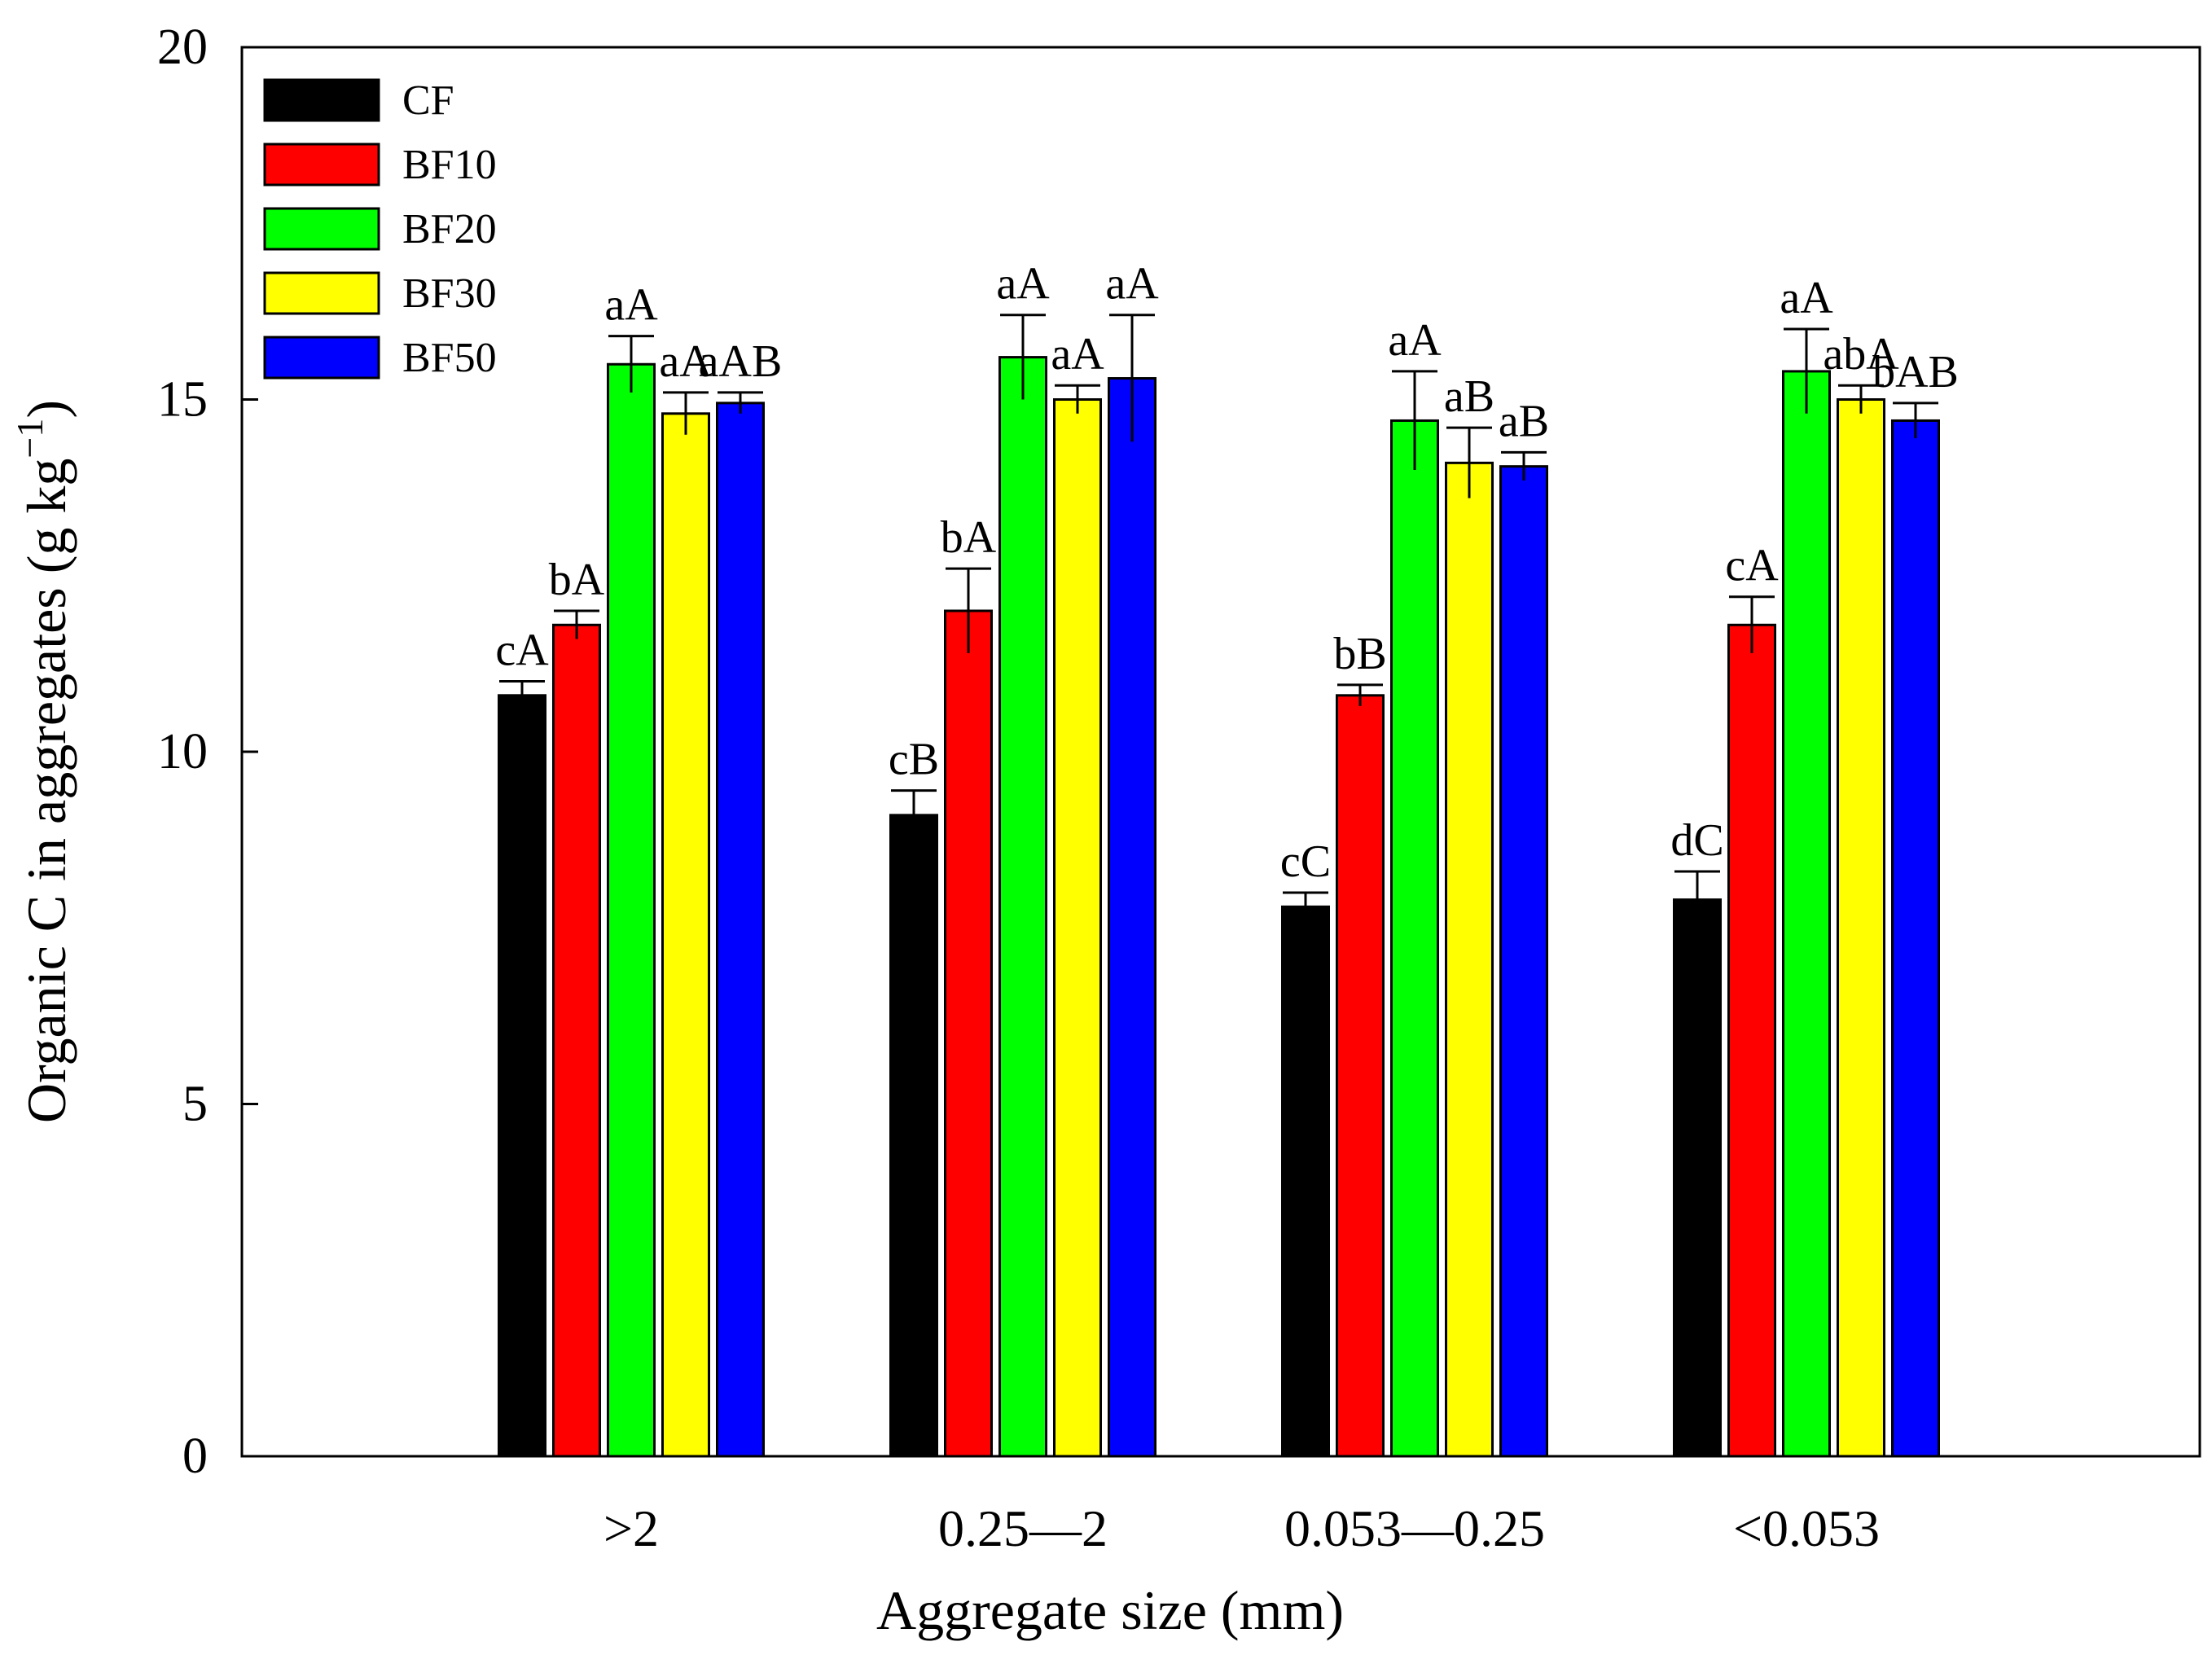  What do you see at coordinates (428, 100) in the screenshot?
I see `legend-label: CF` at bounding box center [428, 100].